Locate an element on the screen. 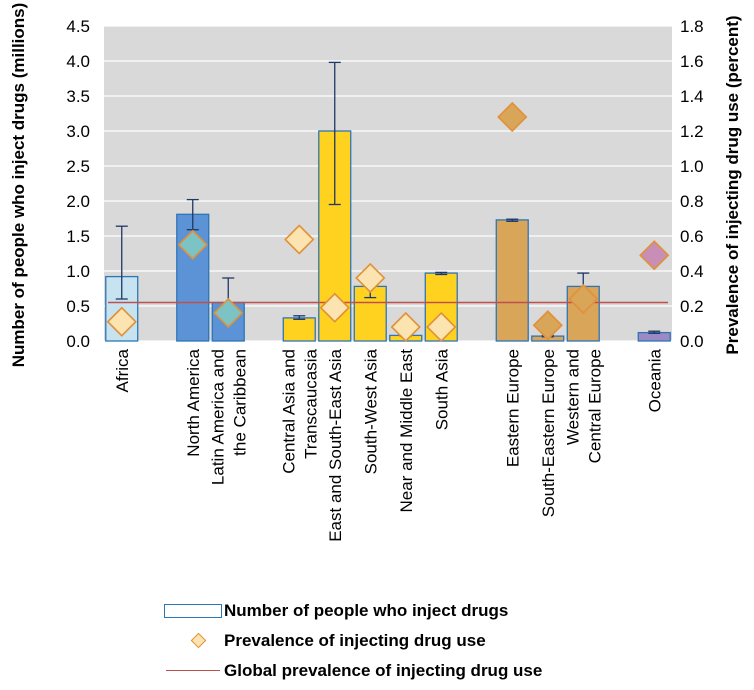 This screenshot has width=754, height=690. right-tick-label: 1.8 is located at coordinates (692, 26).